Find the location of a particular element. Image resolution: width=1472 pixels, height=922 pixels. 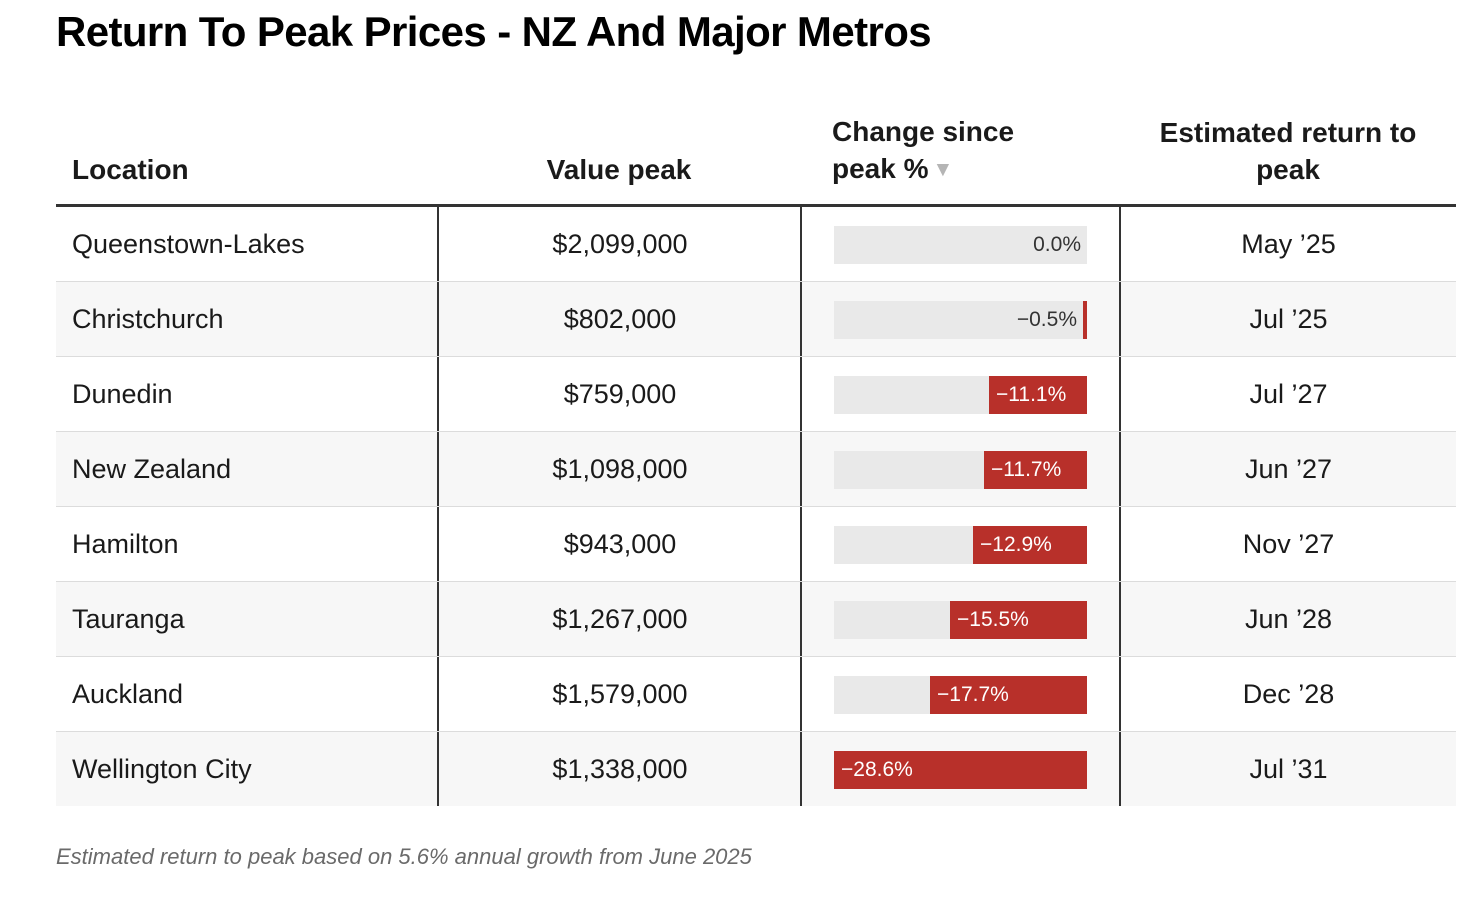

table-row: Queenstown-Lakes $2,099,000 0.0% May ’25 is located at coordinates (756, 244).